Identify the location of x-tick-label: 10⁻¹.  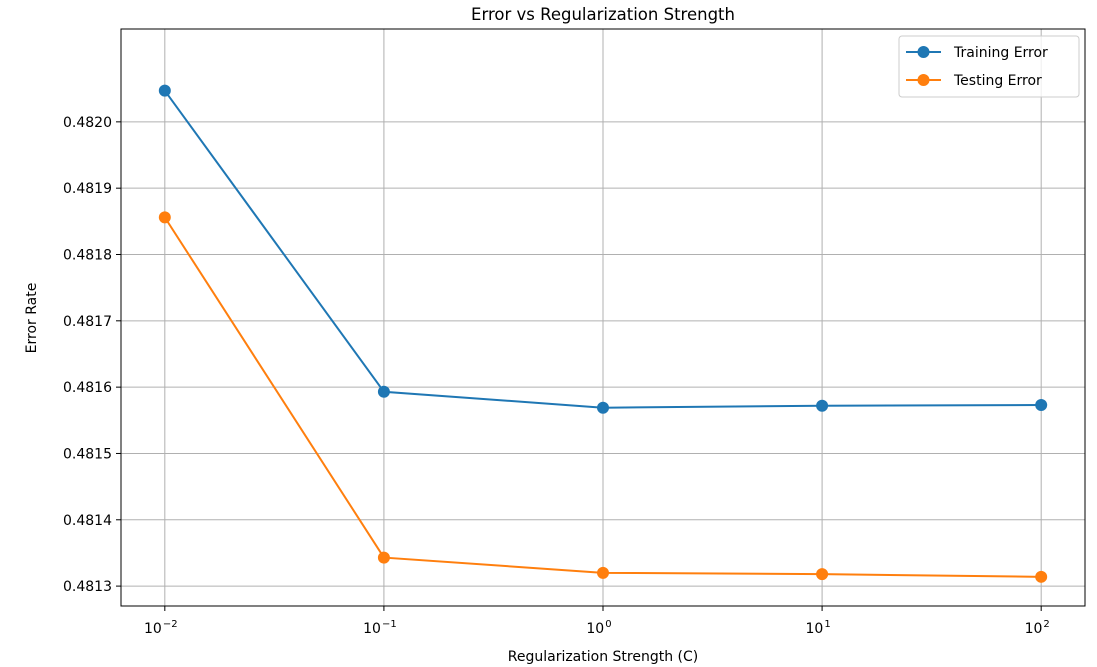
(380, 628).